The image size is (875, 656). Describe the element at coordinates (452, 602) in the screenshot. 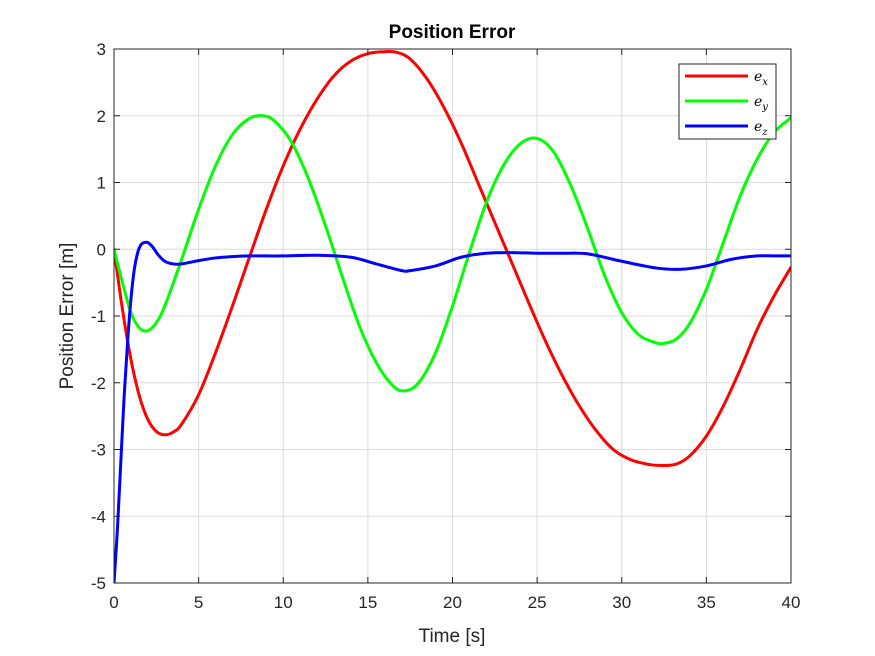

I see `x-tick-label: 20` at that location.